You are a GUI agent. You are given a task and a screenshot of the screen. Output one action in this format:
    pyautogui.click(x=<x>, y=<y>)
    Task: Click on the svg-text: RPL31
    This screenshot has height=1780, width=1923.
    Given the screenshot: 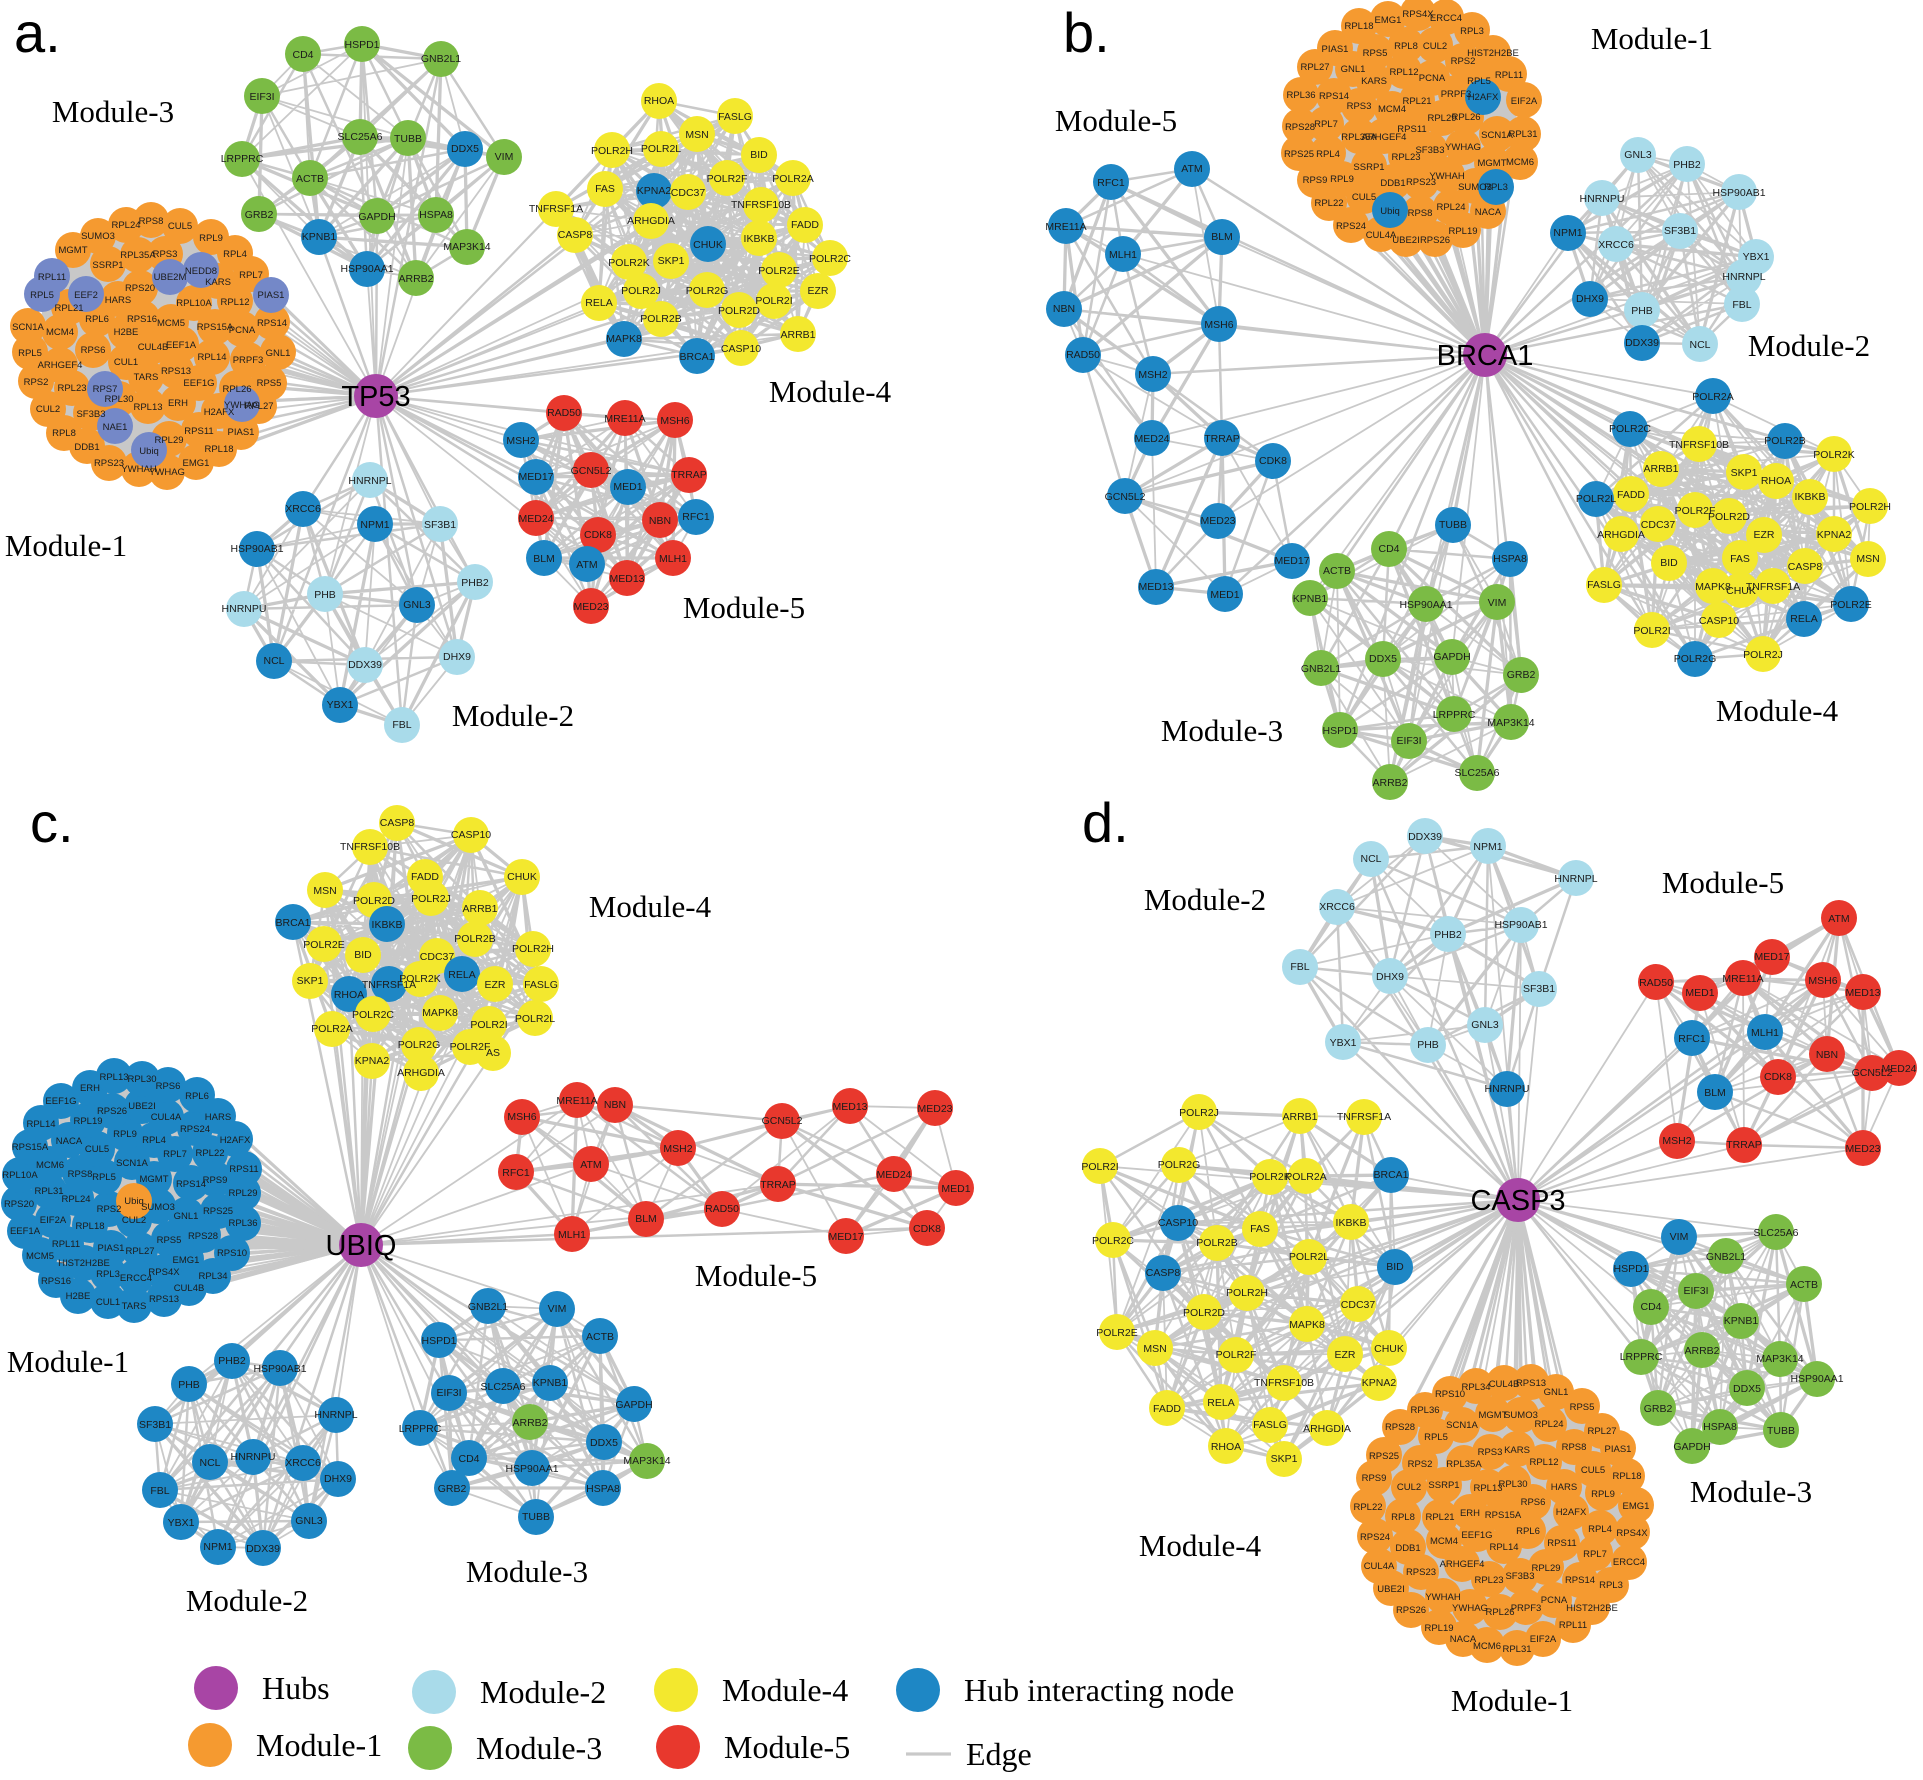 What is the action you would take?
    pyautogui.click(x=1516, y=1649)
    